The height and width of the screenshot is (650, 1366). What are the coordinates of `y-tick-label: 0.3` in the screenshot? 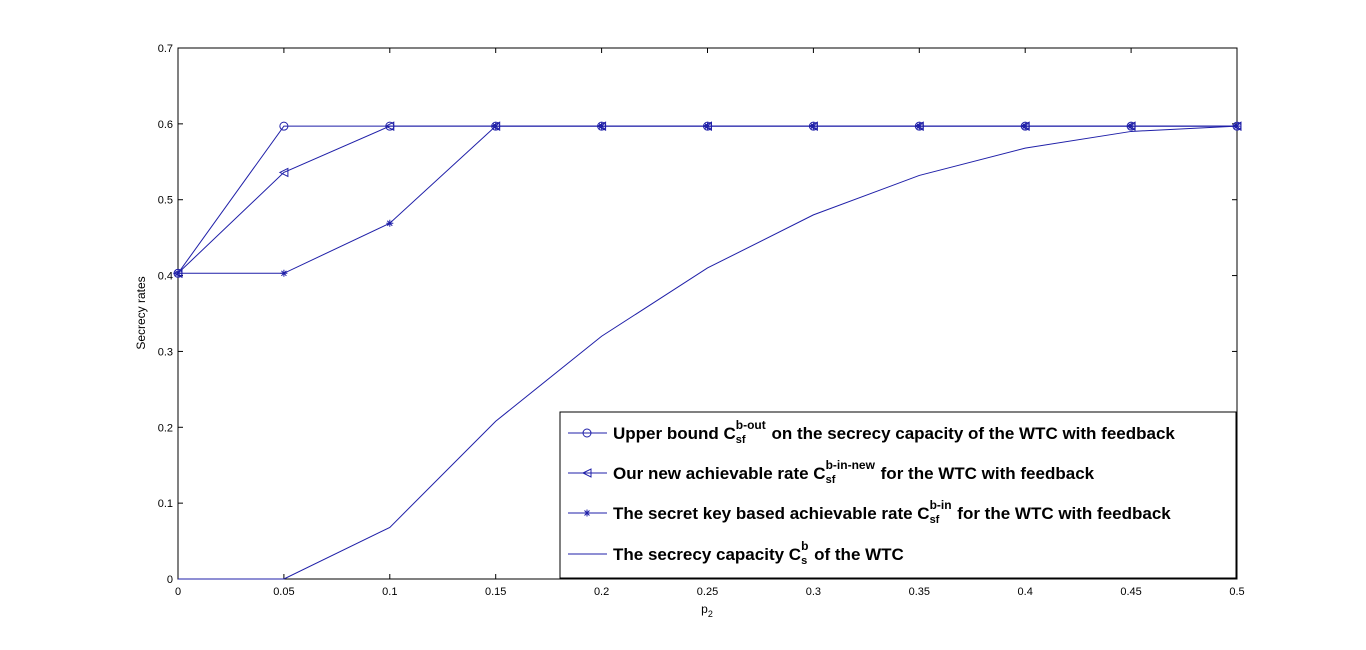 It's located at (165, 352).